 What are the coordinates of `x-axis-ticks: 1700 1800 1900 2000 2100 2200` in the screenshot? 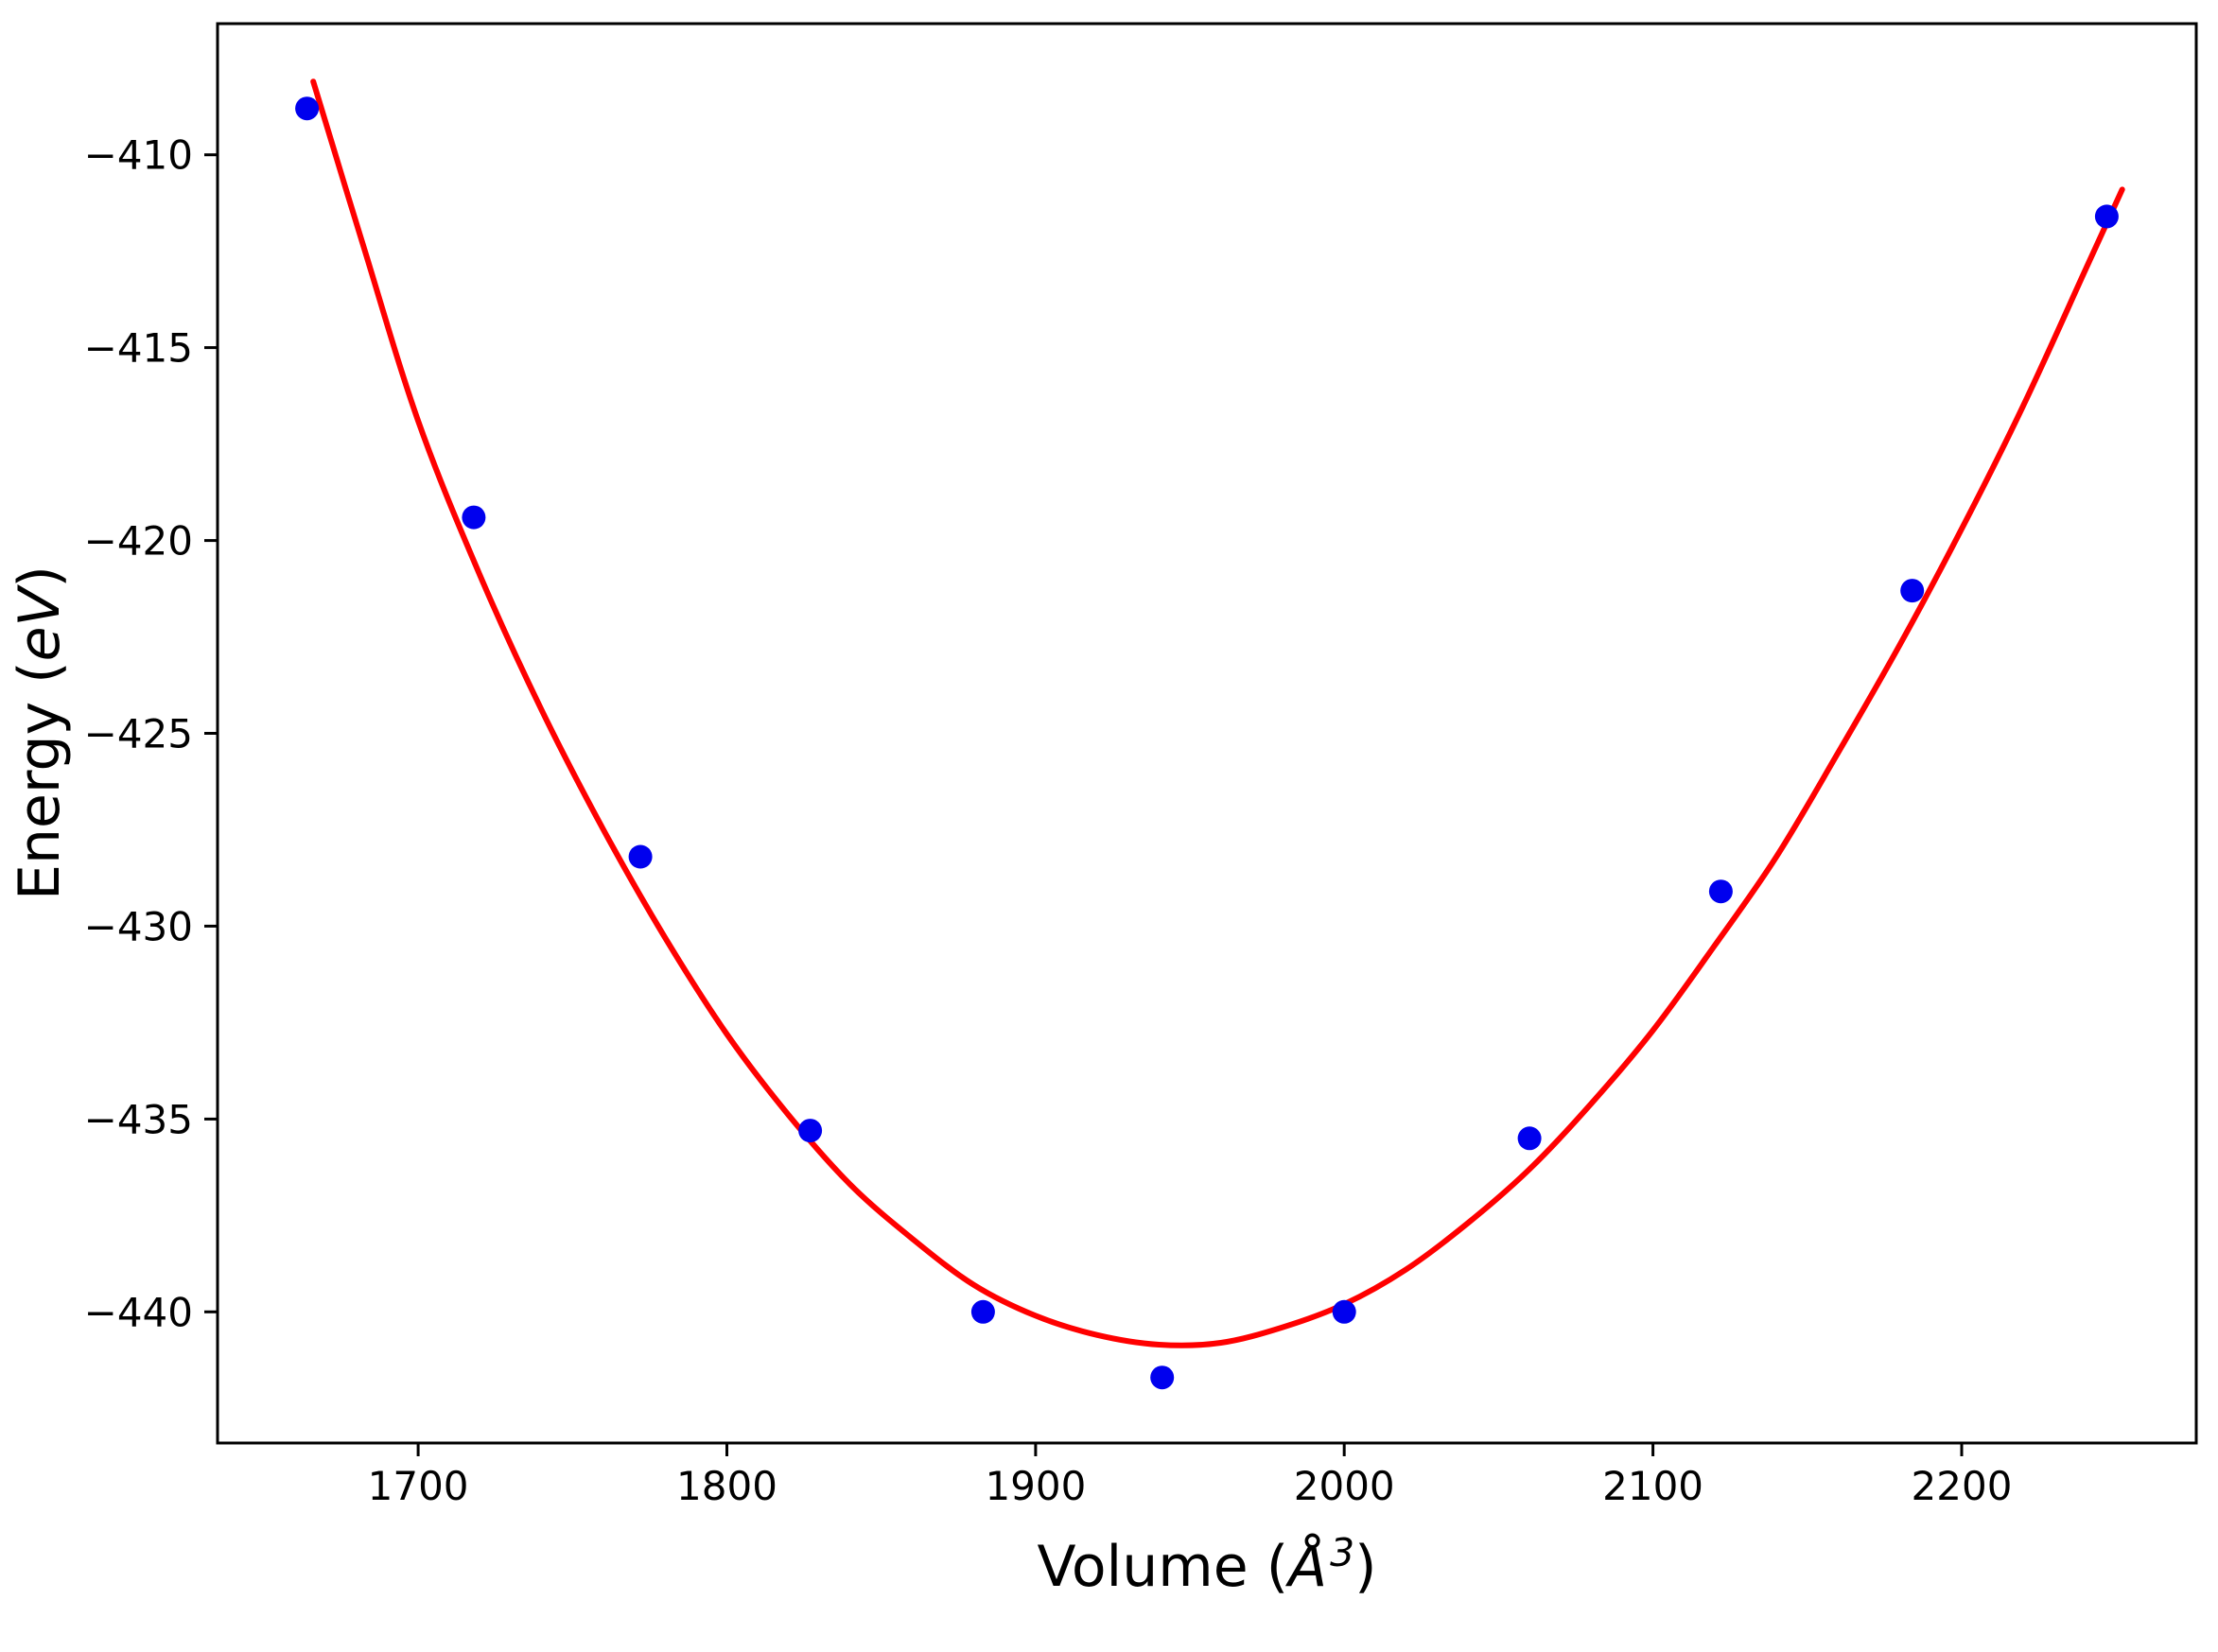 It's located at (1190, 1476).